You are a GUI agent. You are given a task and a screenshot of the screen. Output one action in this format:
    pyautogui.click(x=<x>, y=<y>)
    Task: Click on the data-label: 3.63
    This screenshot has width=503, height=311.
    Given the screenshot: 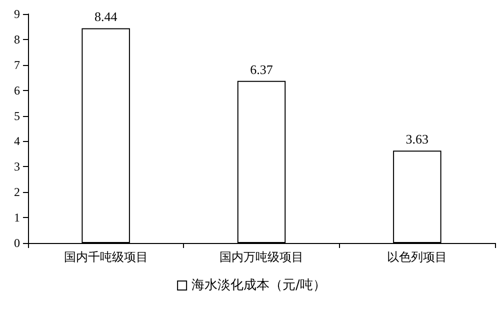 What is the action you would take?
    pyautogui.click(x=417, y=139)
    